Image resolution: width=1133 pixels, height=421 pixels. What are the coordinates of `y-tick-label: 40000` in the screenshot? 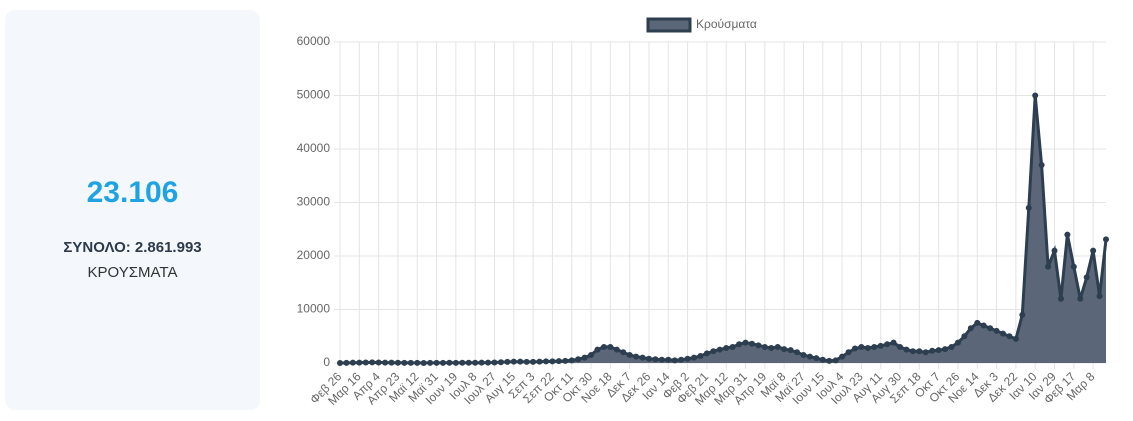 It's located at (314, 148).